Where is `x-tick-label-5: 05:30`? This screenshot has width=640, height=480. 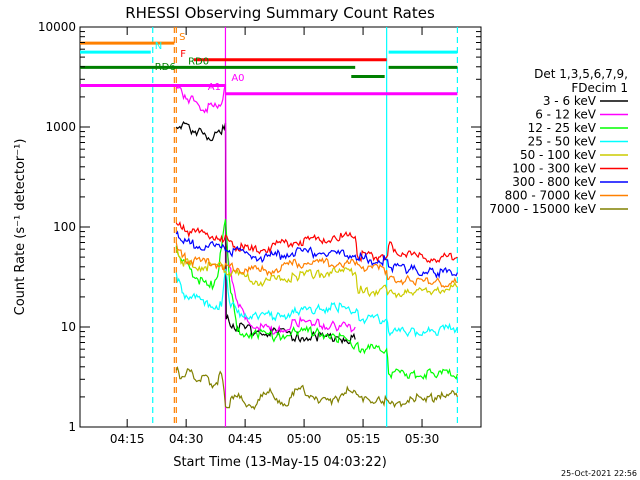
x-tick-label-5: 05:30 is located at coordinates (422, 439).